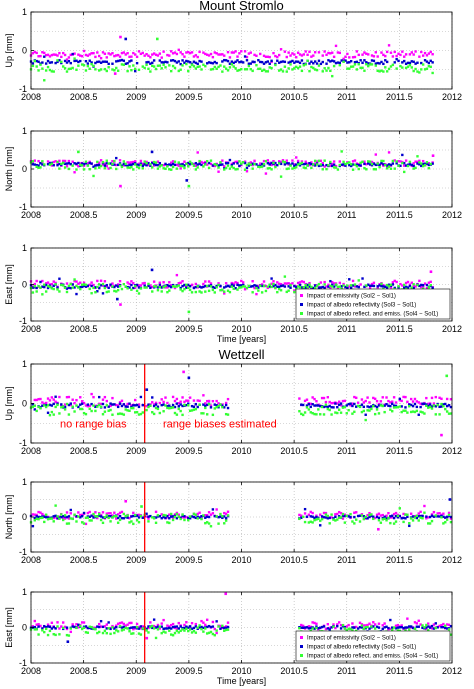 The width and height of the screenshot is (474, 689). What do you see at coordinates (136, 97) in the screenshot?
I see `x-tick-label: 2009` at bounding box center [136, 97].